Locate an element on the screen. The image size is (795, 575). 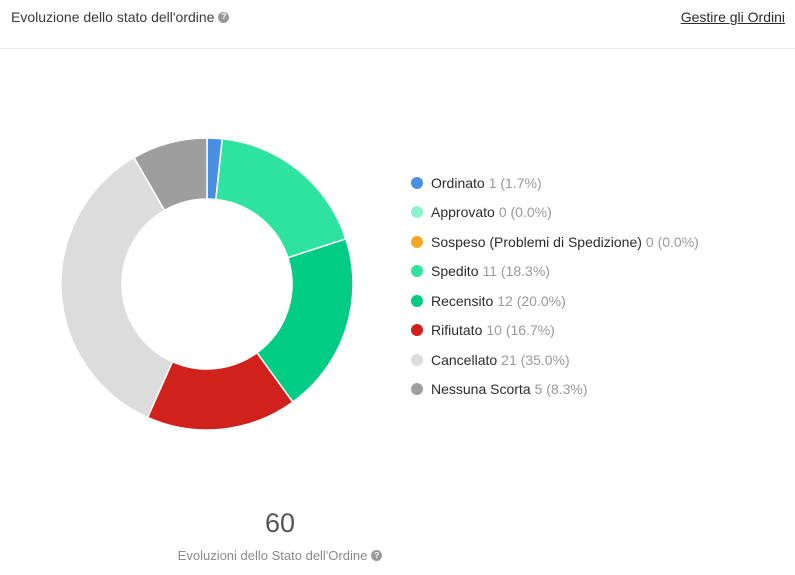
legend-label: Recensito is located at coordinates (462, 300).